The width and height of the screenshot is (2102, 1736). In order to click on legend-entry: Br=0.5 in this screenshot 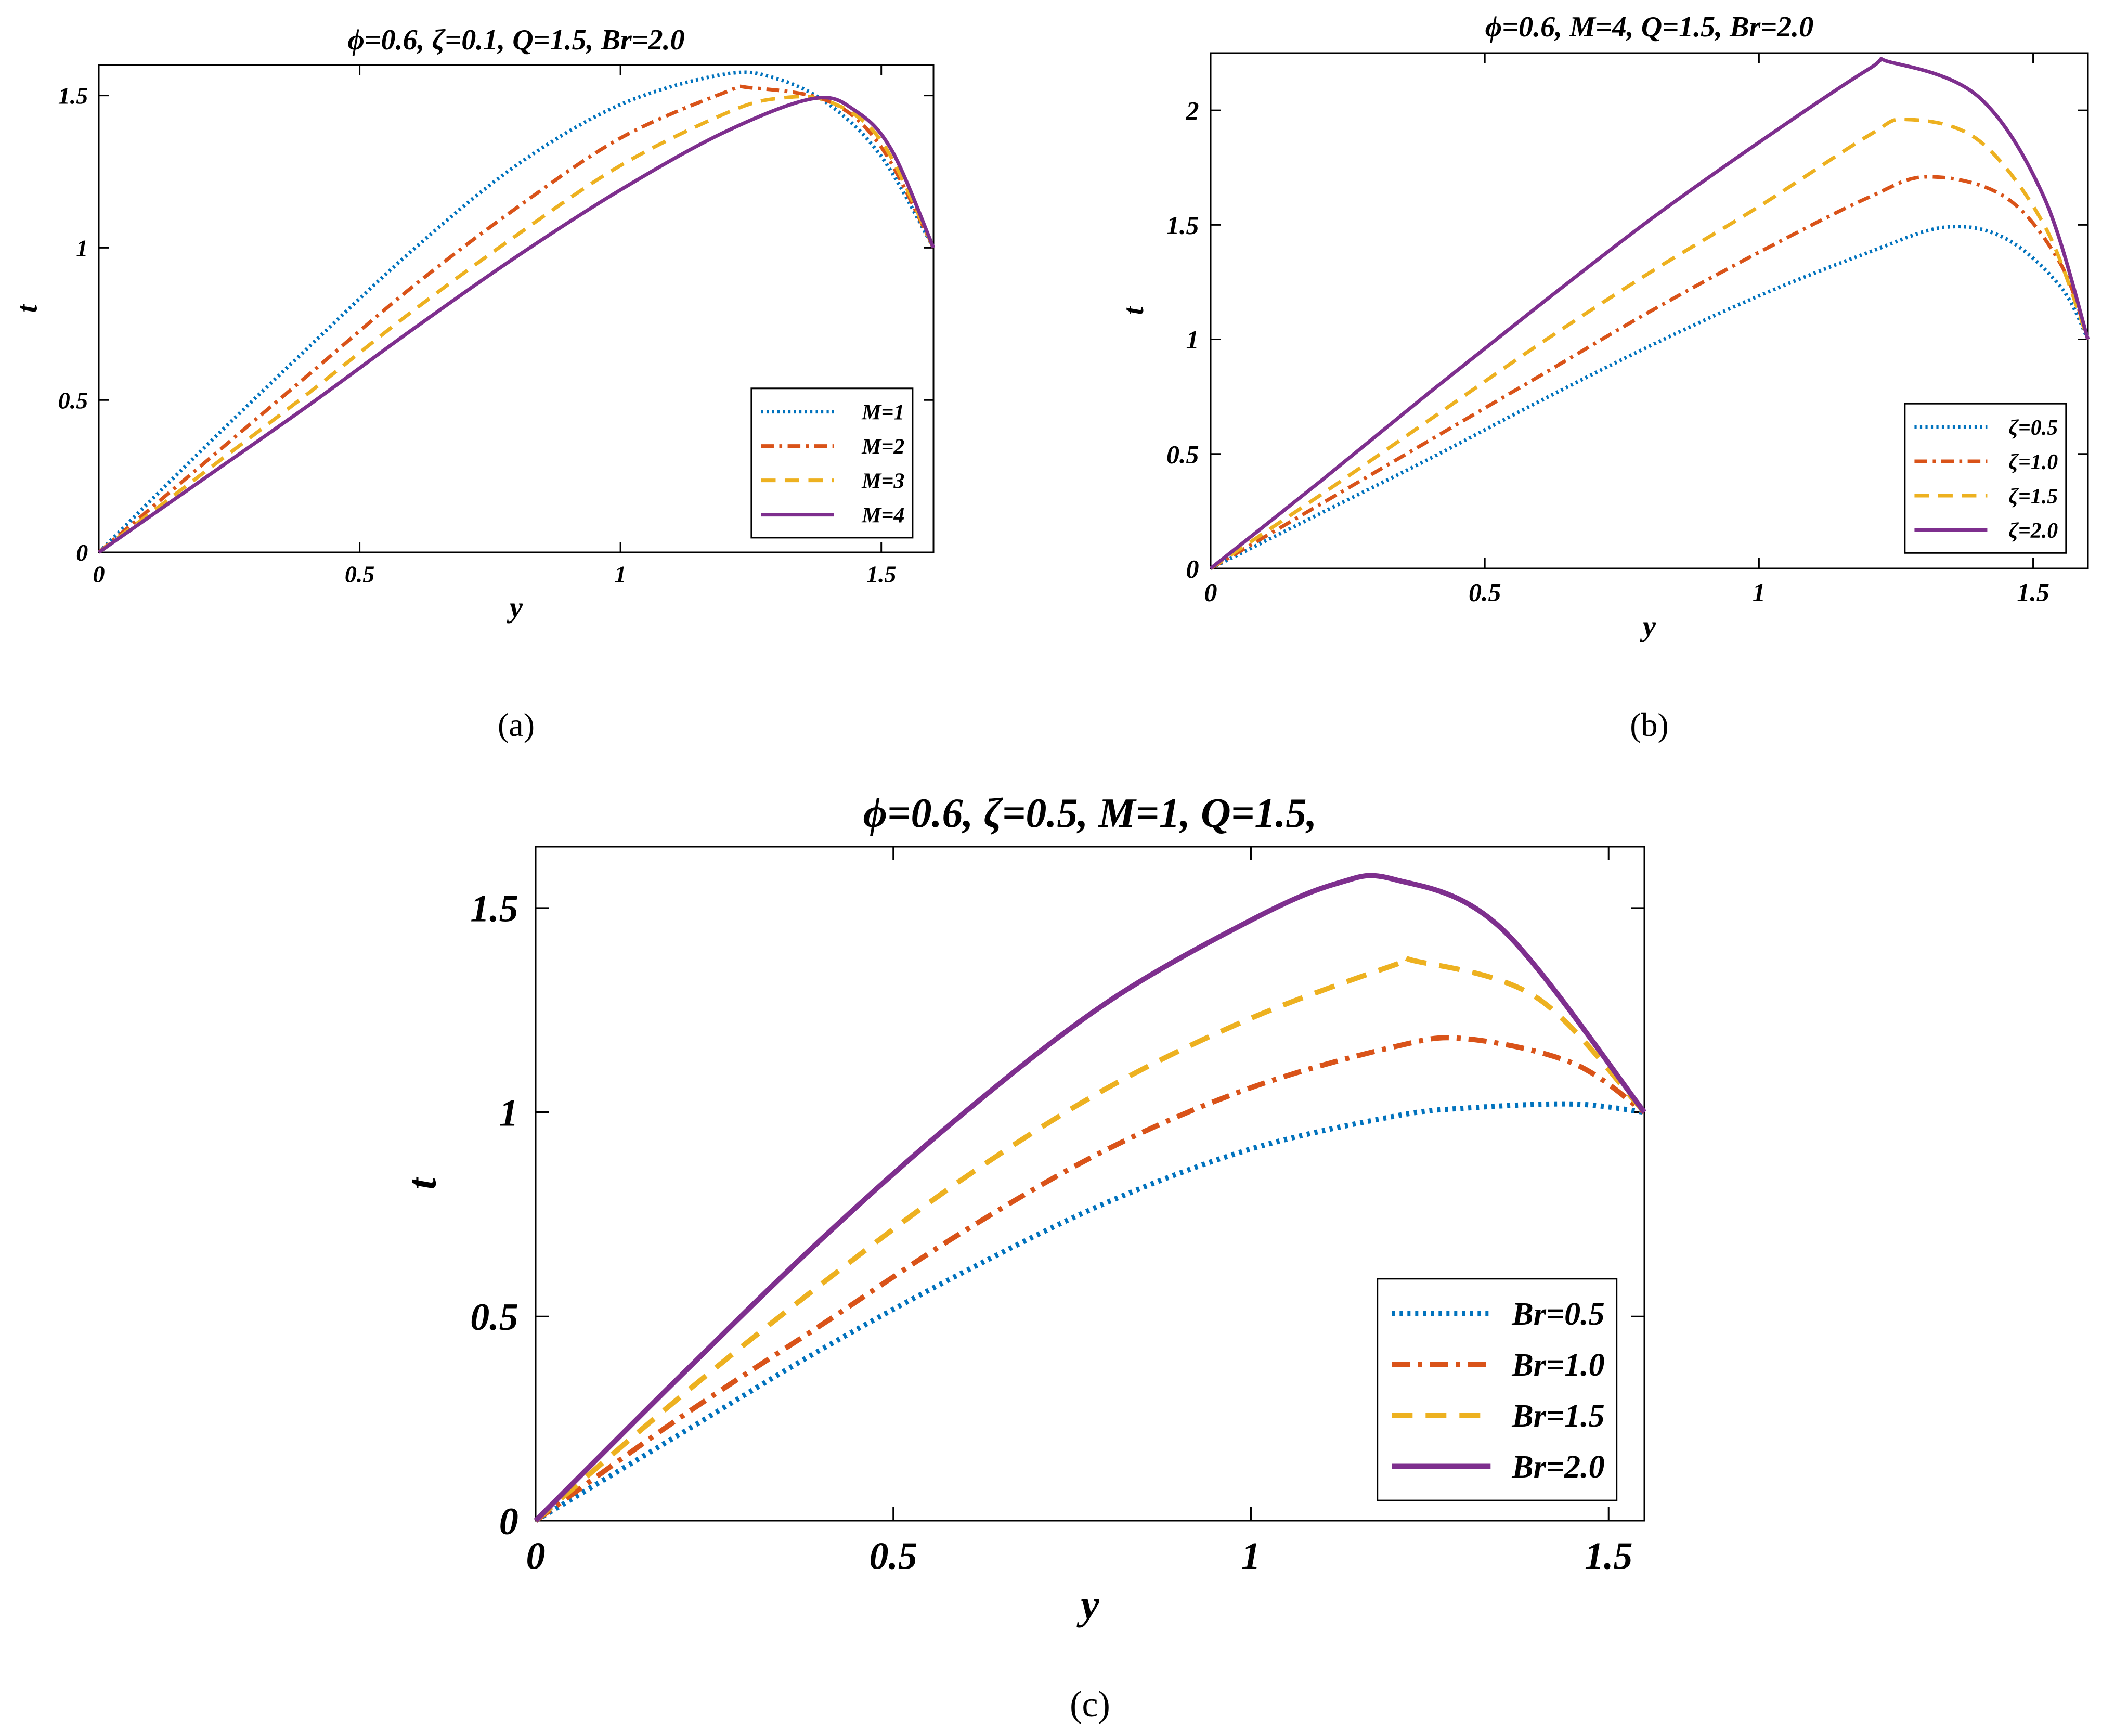, I will do `click(1557, 1314)`.